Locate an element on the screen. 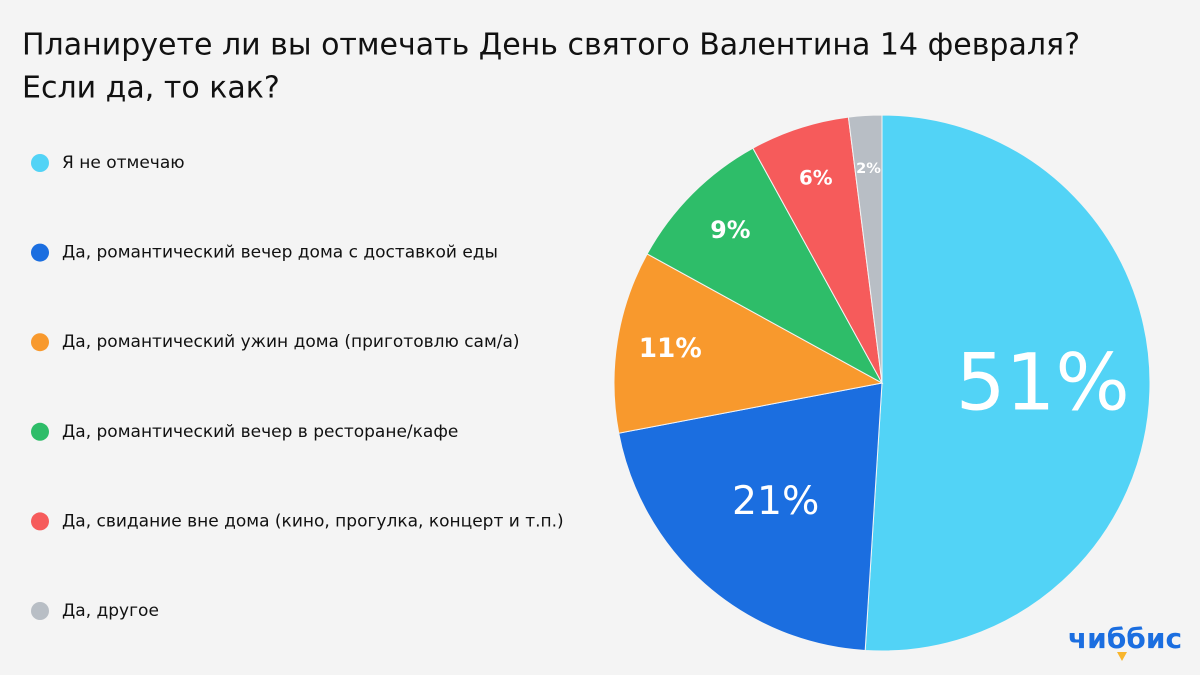  legend-label: Да, другое is located at coordinates (110, 611).